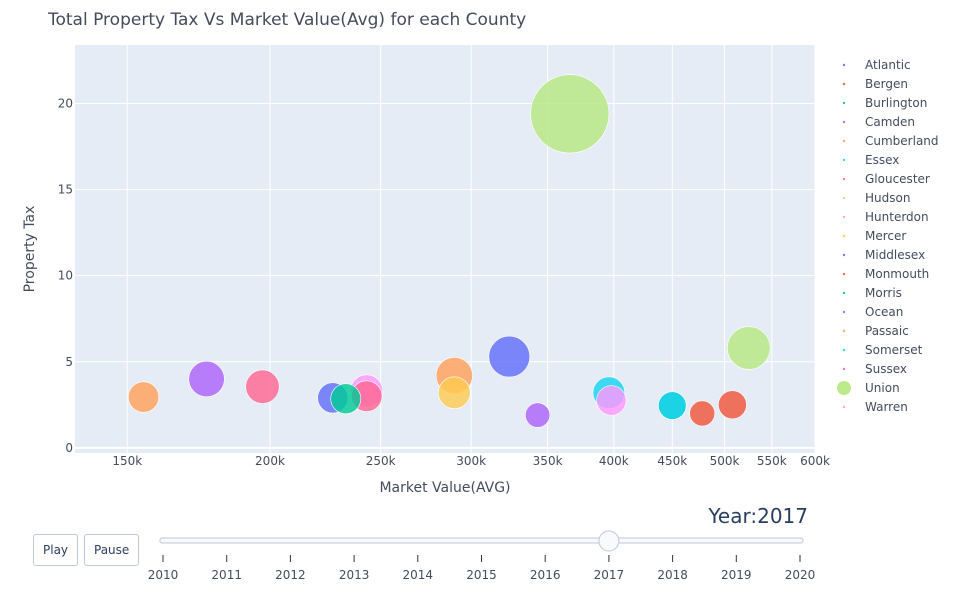 The width and height of the screenshot is (954, 600). Describe the element at coordinates (69, 362) in the screenshot. I see `y-tick-label: 5` at that location.